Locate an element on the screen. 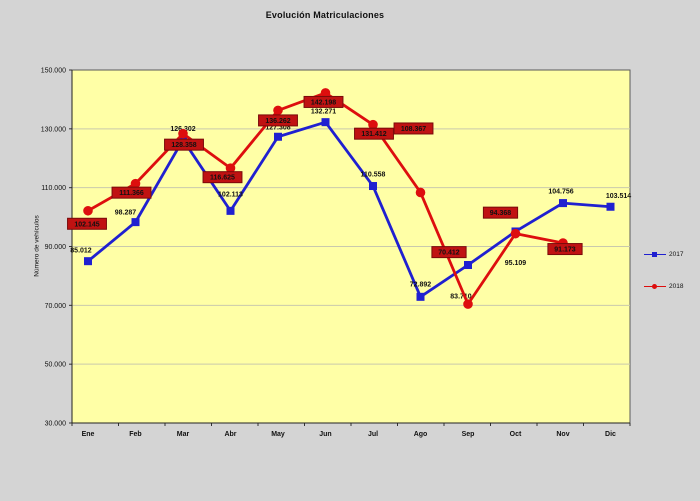 The width and height of the screenshot is (700, 501). data-label-box-2018-Ago is located at coordinates (413, 128).